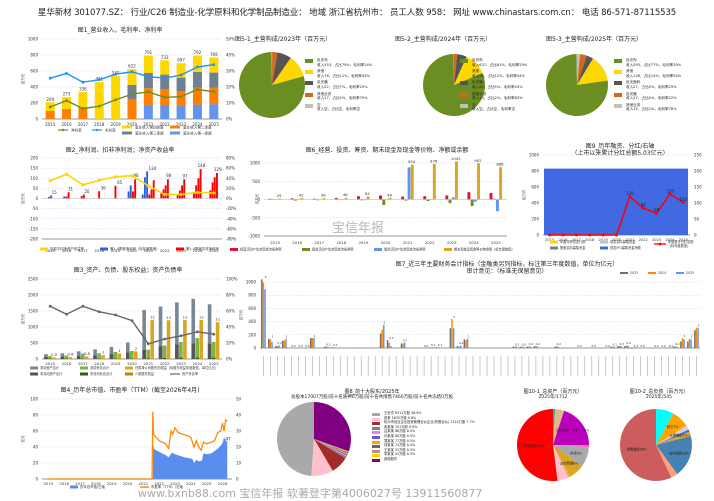 The image size is (714, 501). What do you see at coordinates (177, 352) in the screenshot?
I see `bar-noncurrent-assets` at bounding box center [177, 352].